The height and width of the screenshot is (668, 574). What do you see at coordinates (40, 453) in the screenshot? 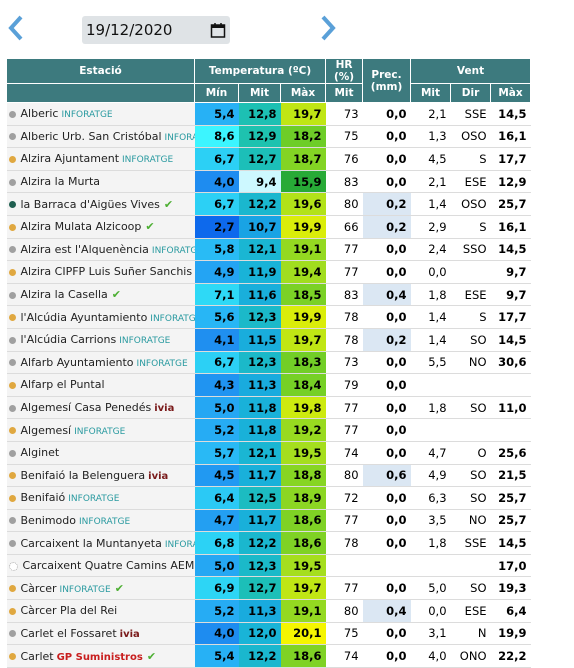
I see `station-name: Alginet` at bounding box center [40, 453].